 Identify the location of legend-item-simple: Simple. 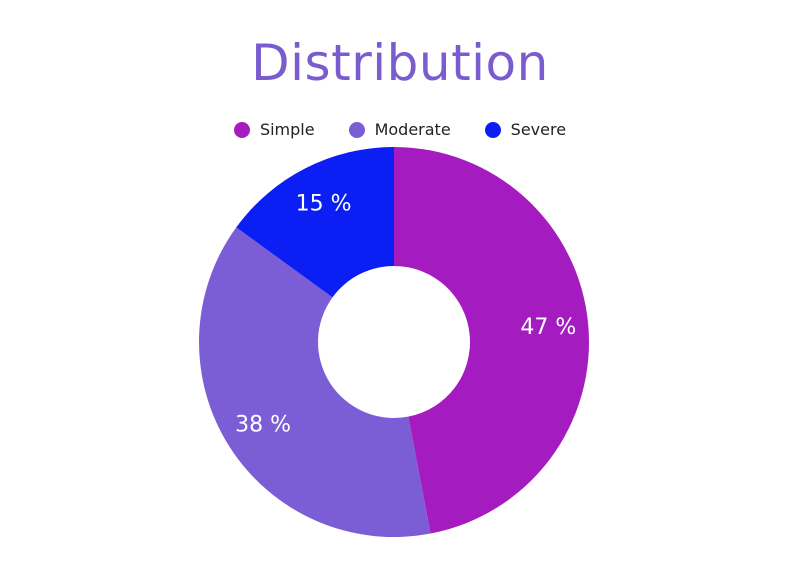
(274, 129).